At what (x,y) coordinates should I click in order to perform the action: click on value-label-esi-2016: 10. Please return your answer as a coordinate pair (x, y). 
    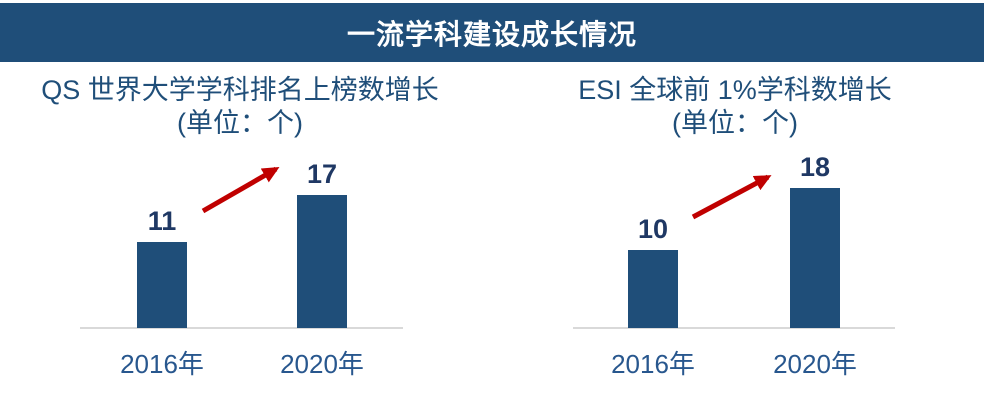
    Looking at the image, I should click on (653, 229).